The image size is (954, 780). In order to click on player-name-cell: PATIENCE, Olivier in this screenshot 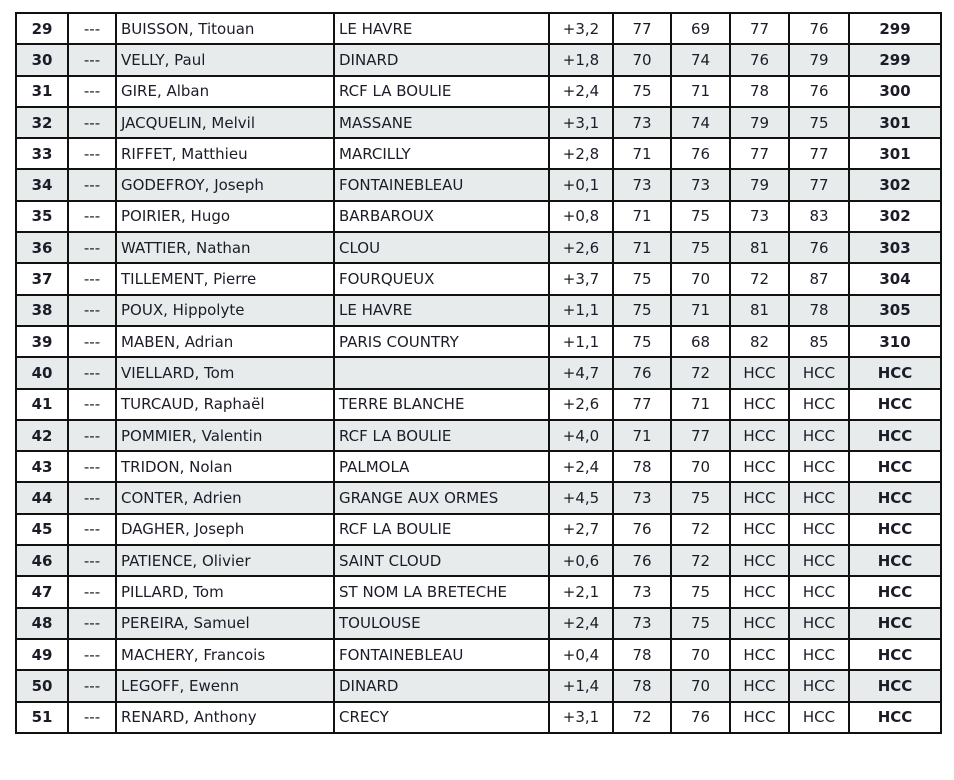, I will do `click(225, 561)`.